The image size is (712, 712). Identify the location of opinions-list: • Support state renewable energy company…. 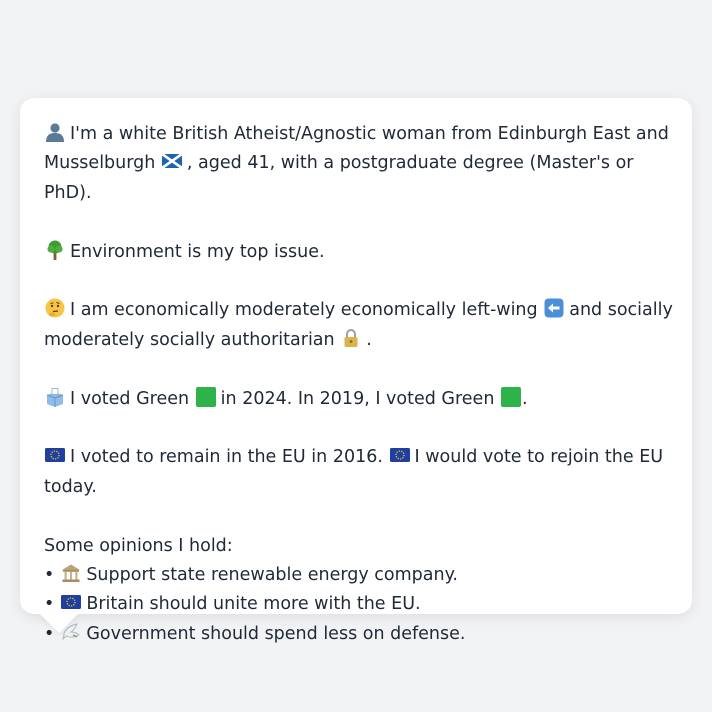
(359, 605).